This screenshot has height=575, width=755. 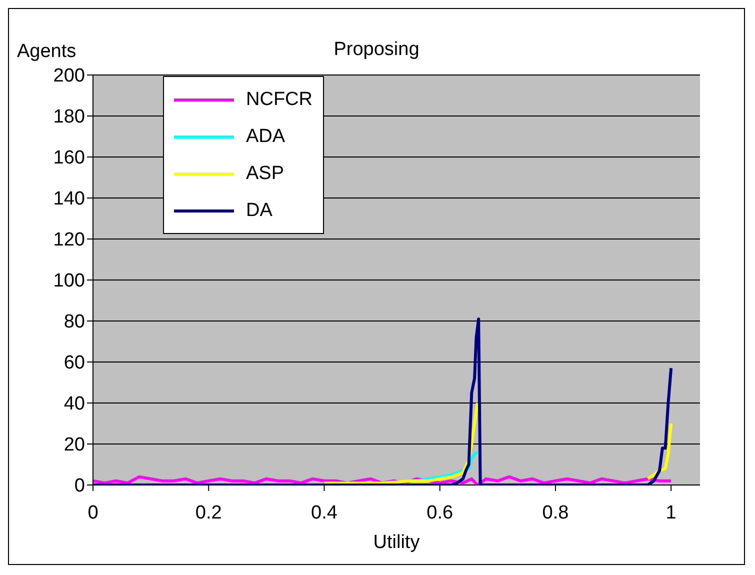 I want to click on y-tick-label: 200, so click(x=69, y=76).